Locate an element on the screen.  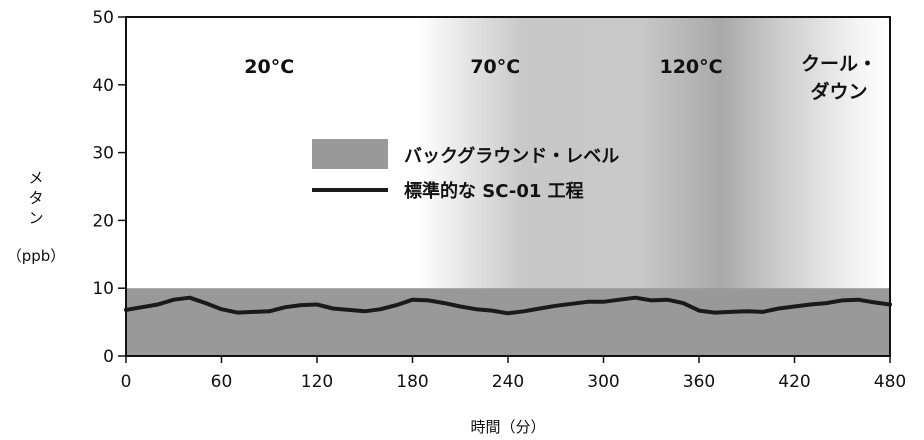
x-tick-label: 240 is located at coordinates (508, 382).